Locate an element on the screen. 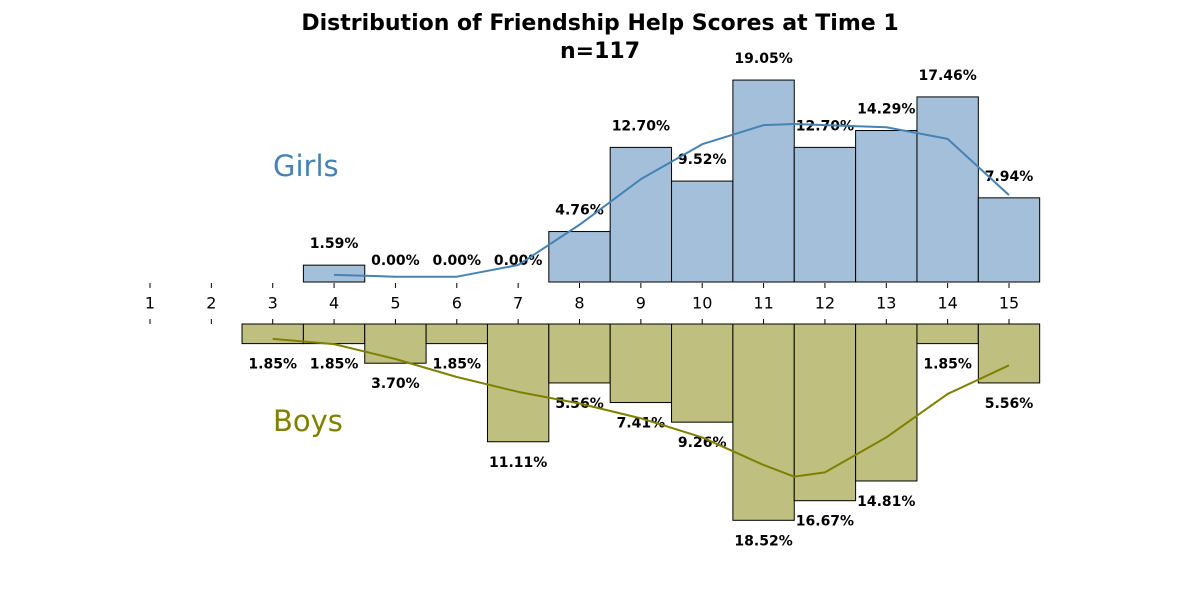  value-label: 9.52% is located at coordinates (702, 160).